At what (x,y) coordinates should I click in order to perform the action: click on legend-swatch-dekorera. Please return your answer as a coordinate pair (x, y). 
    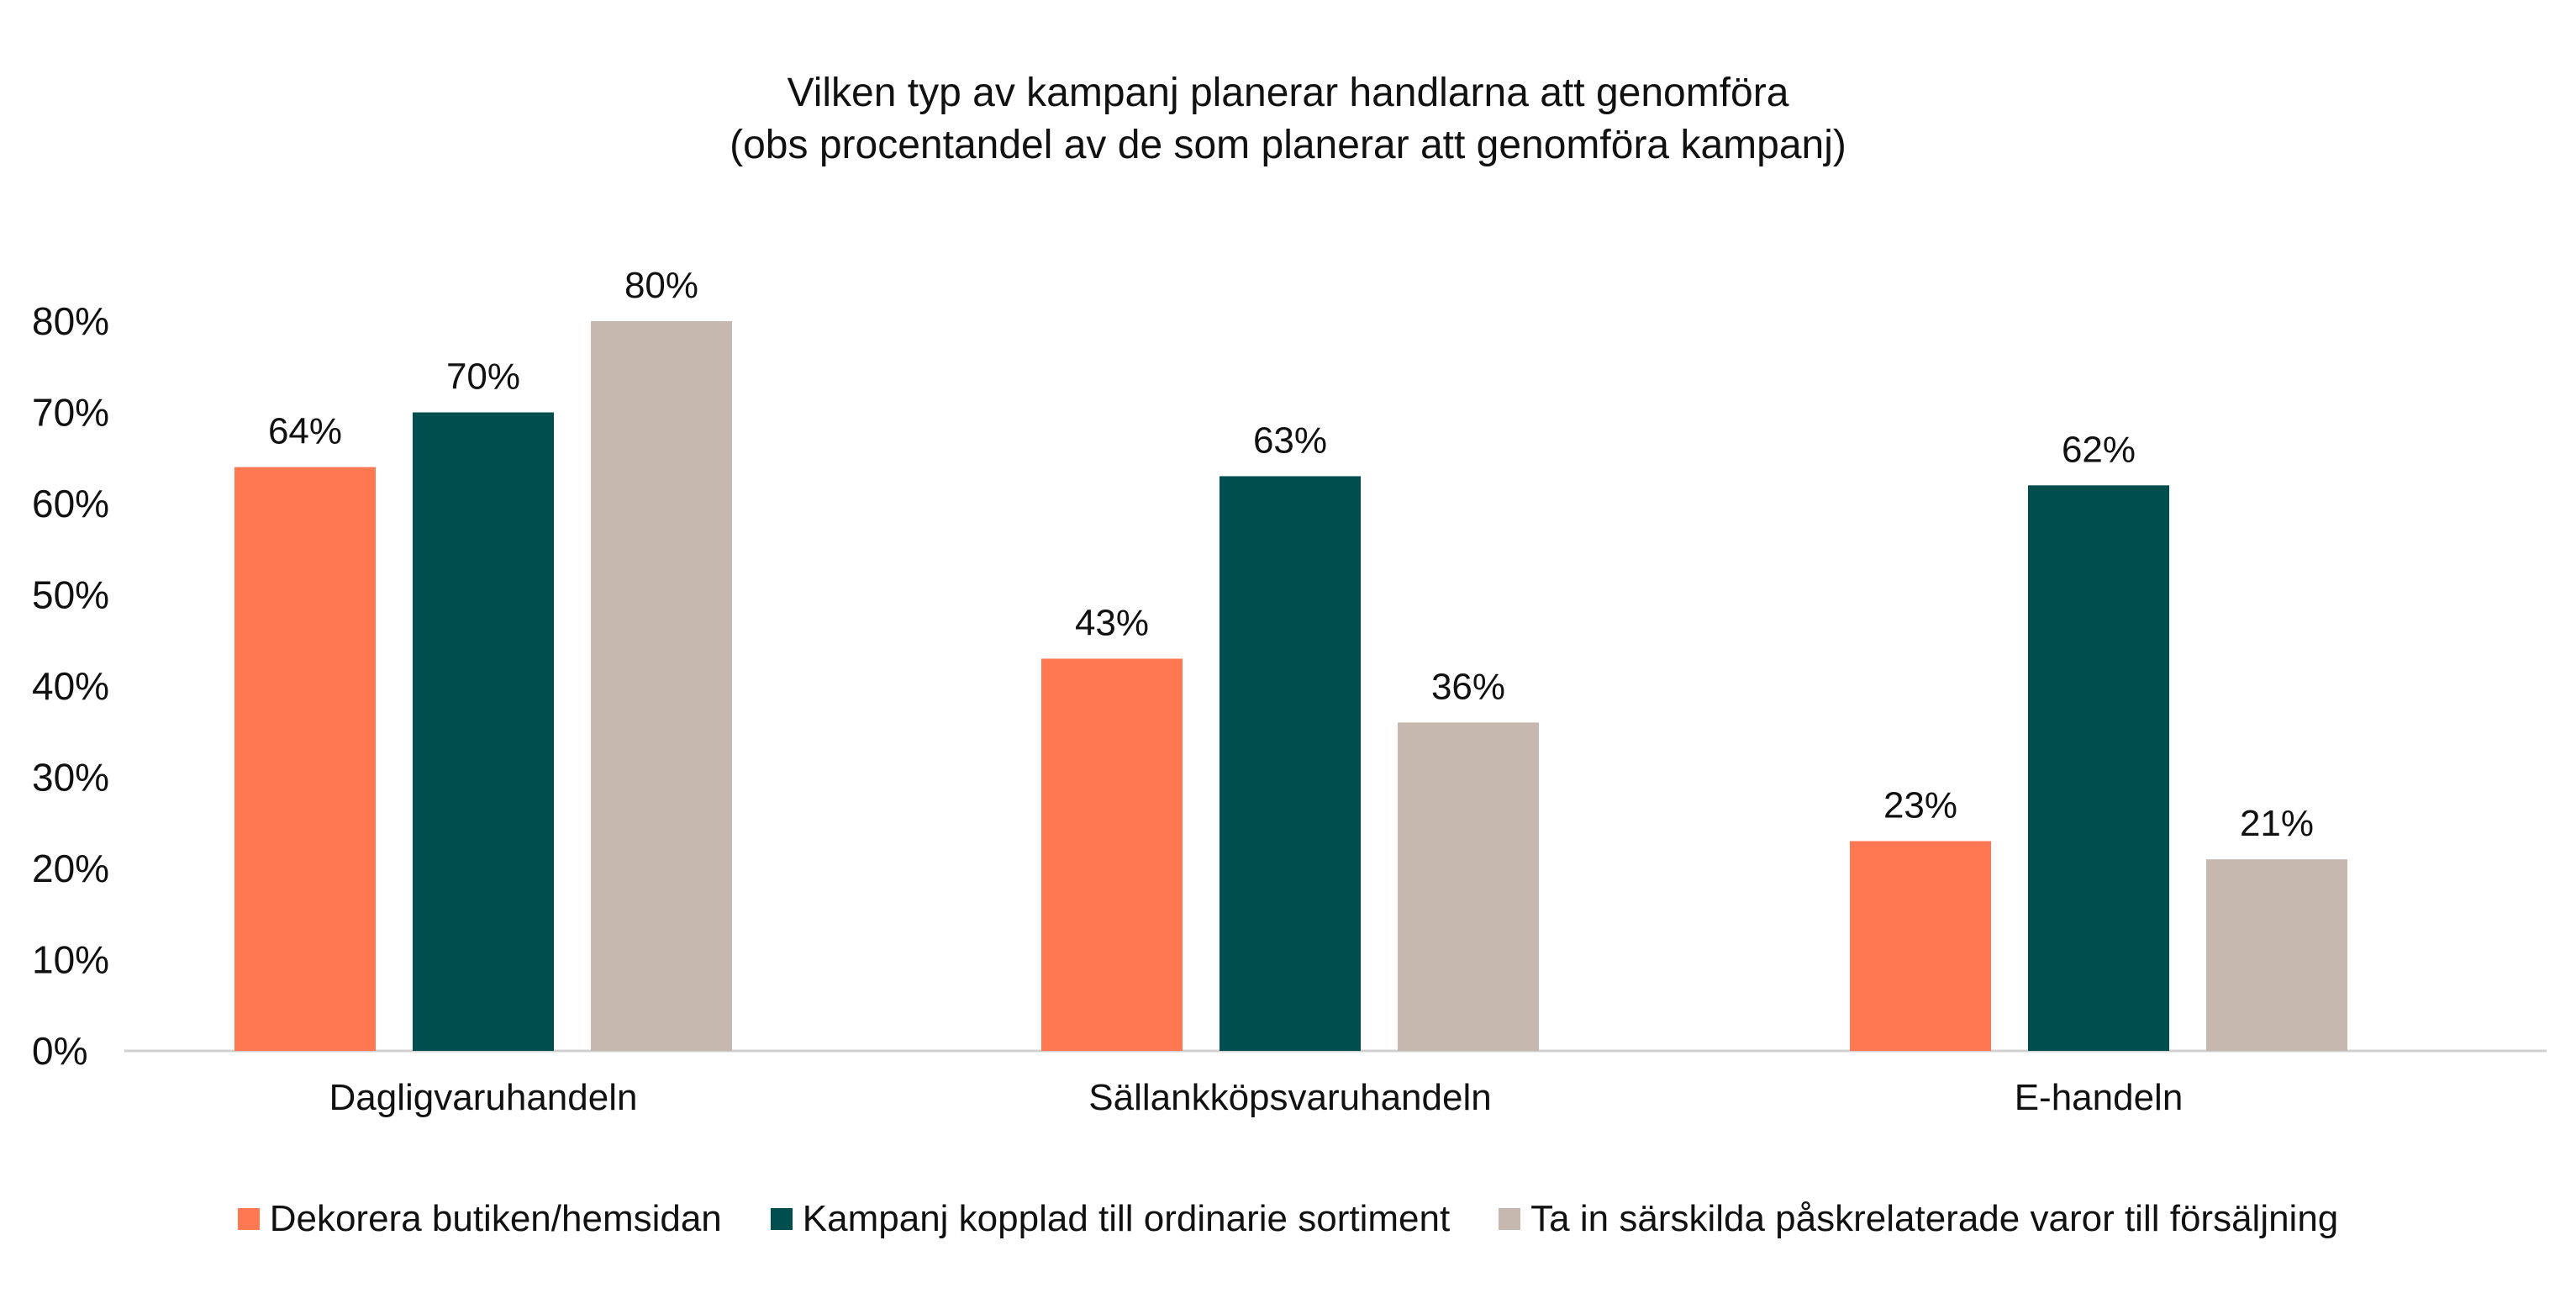
    Looking at the image, I should click on (248, 1219).